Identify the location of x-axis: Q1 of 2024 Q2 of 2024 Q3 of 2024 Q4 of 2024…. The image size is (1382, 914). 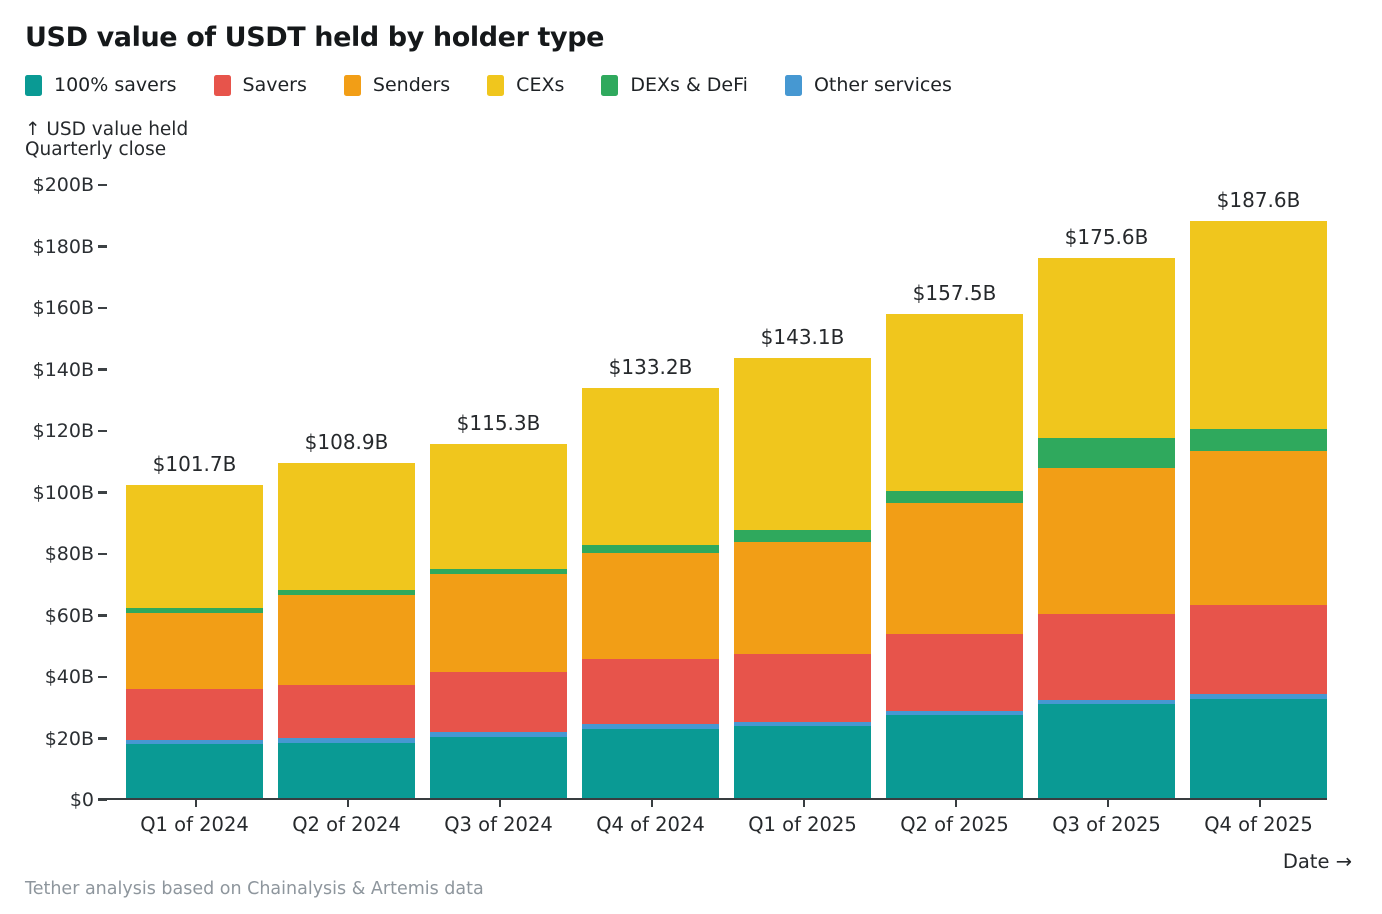
(712, 818).